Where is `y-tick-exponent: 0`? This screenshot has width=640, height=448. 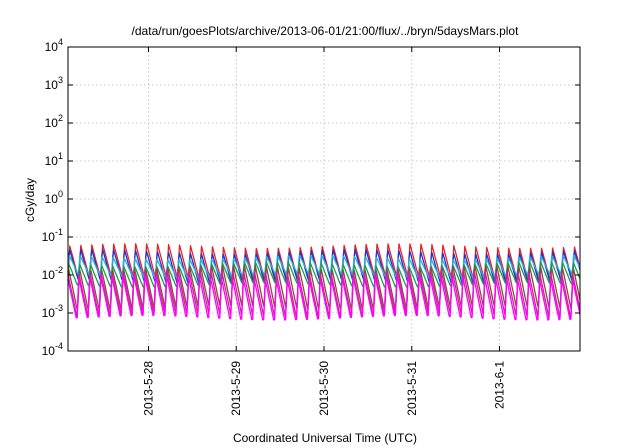 y-tick-exponent: 0 is located at coordinates (60, 194).